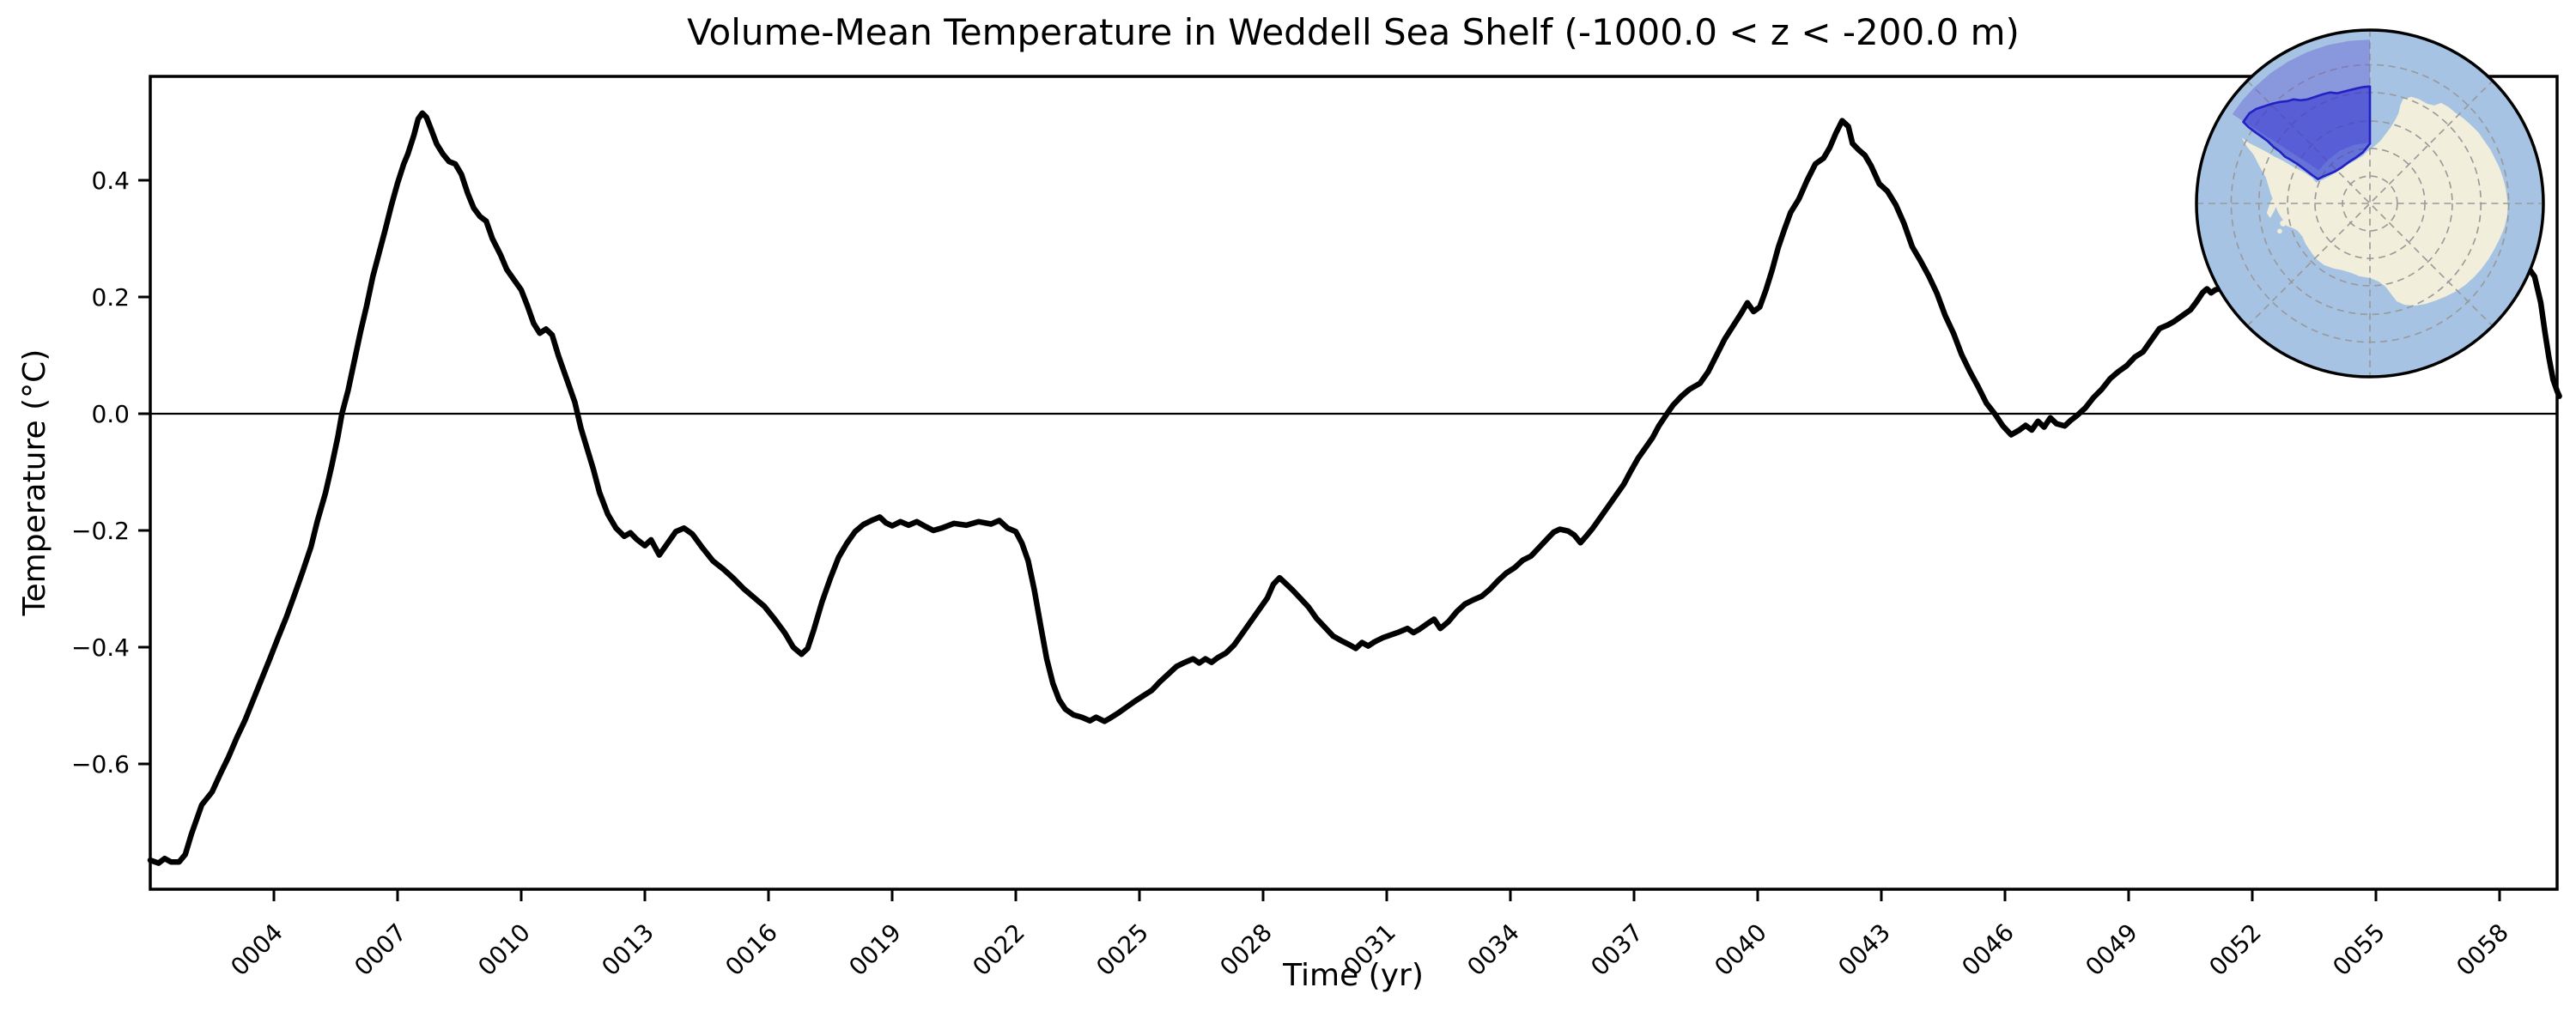 This screenshot has height=1030, width=2576. I want to click on y-axis-ticks: 0.4 0.2 0.0 −0.2 −0.4 −0.6, so click(111, 473).